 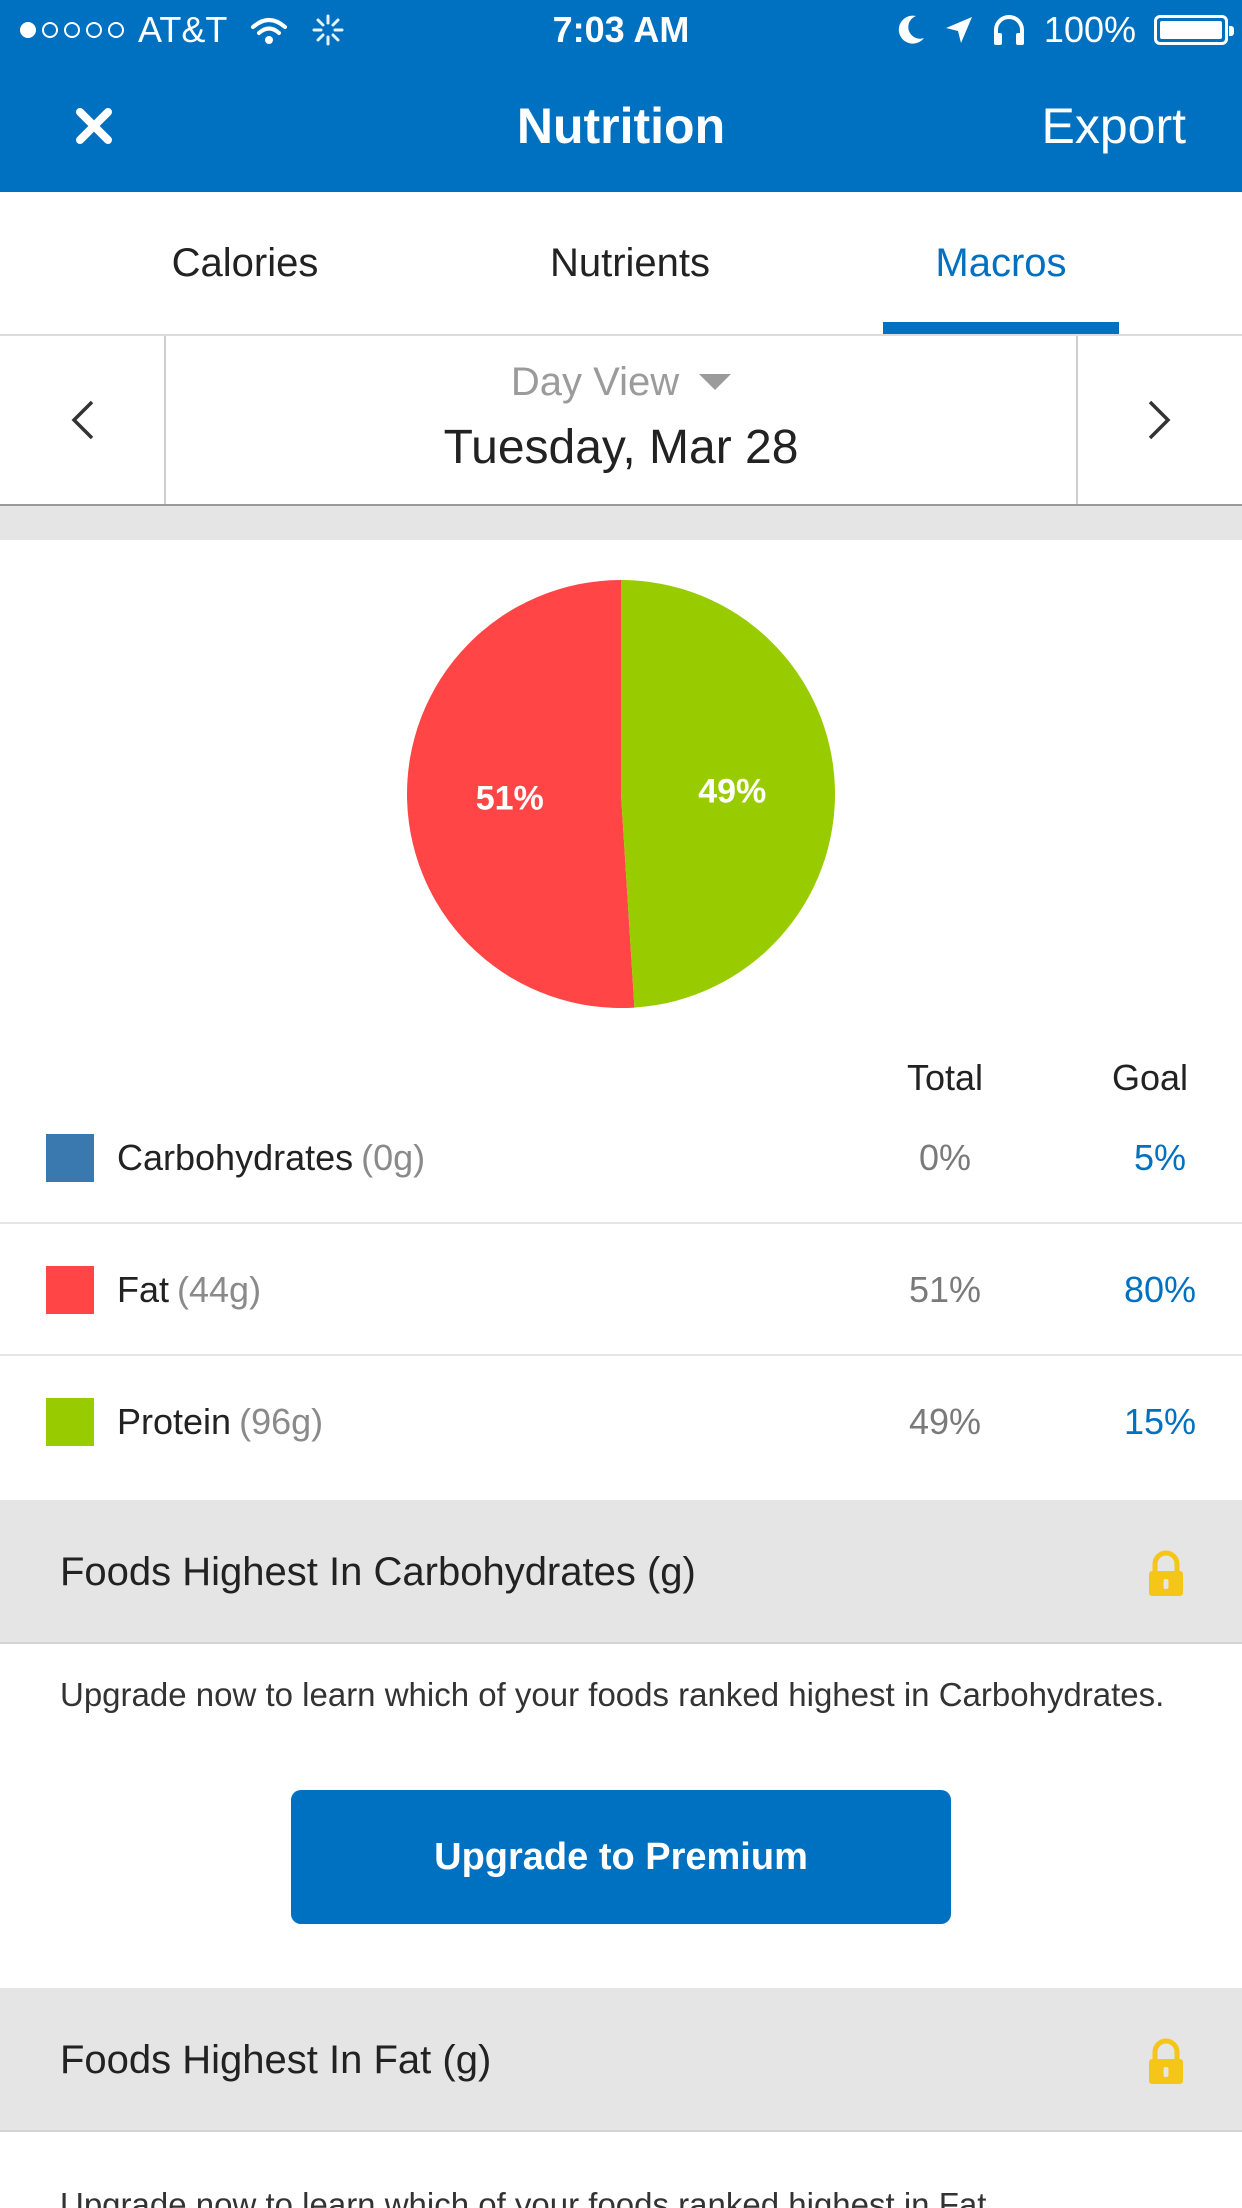 I want to click on status-left: AT&T, so click(x=182, y=30).